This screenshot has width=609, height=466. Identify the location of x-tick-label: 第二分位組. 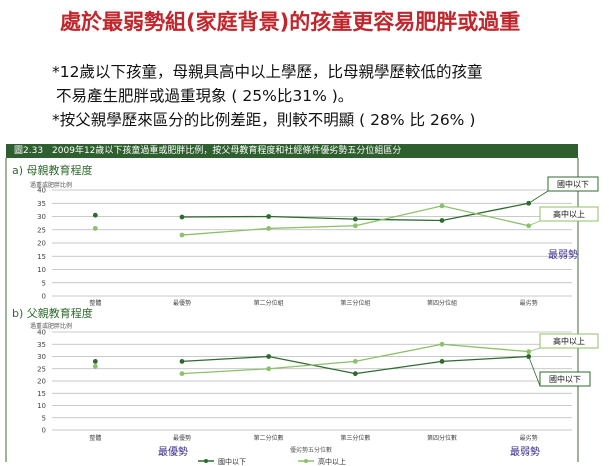
(269, 303).